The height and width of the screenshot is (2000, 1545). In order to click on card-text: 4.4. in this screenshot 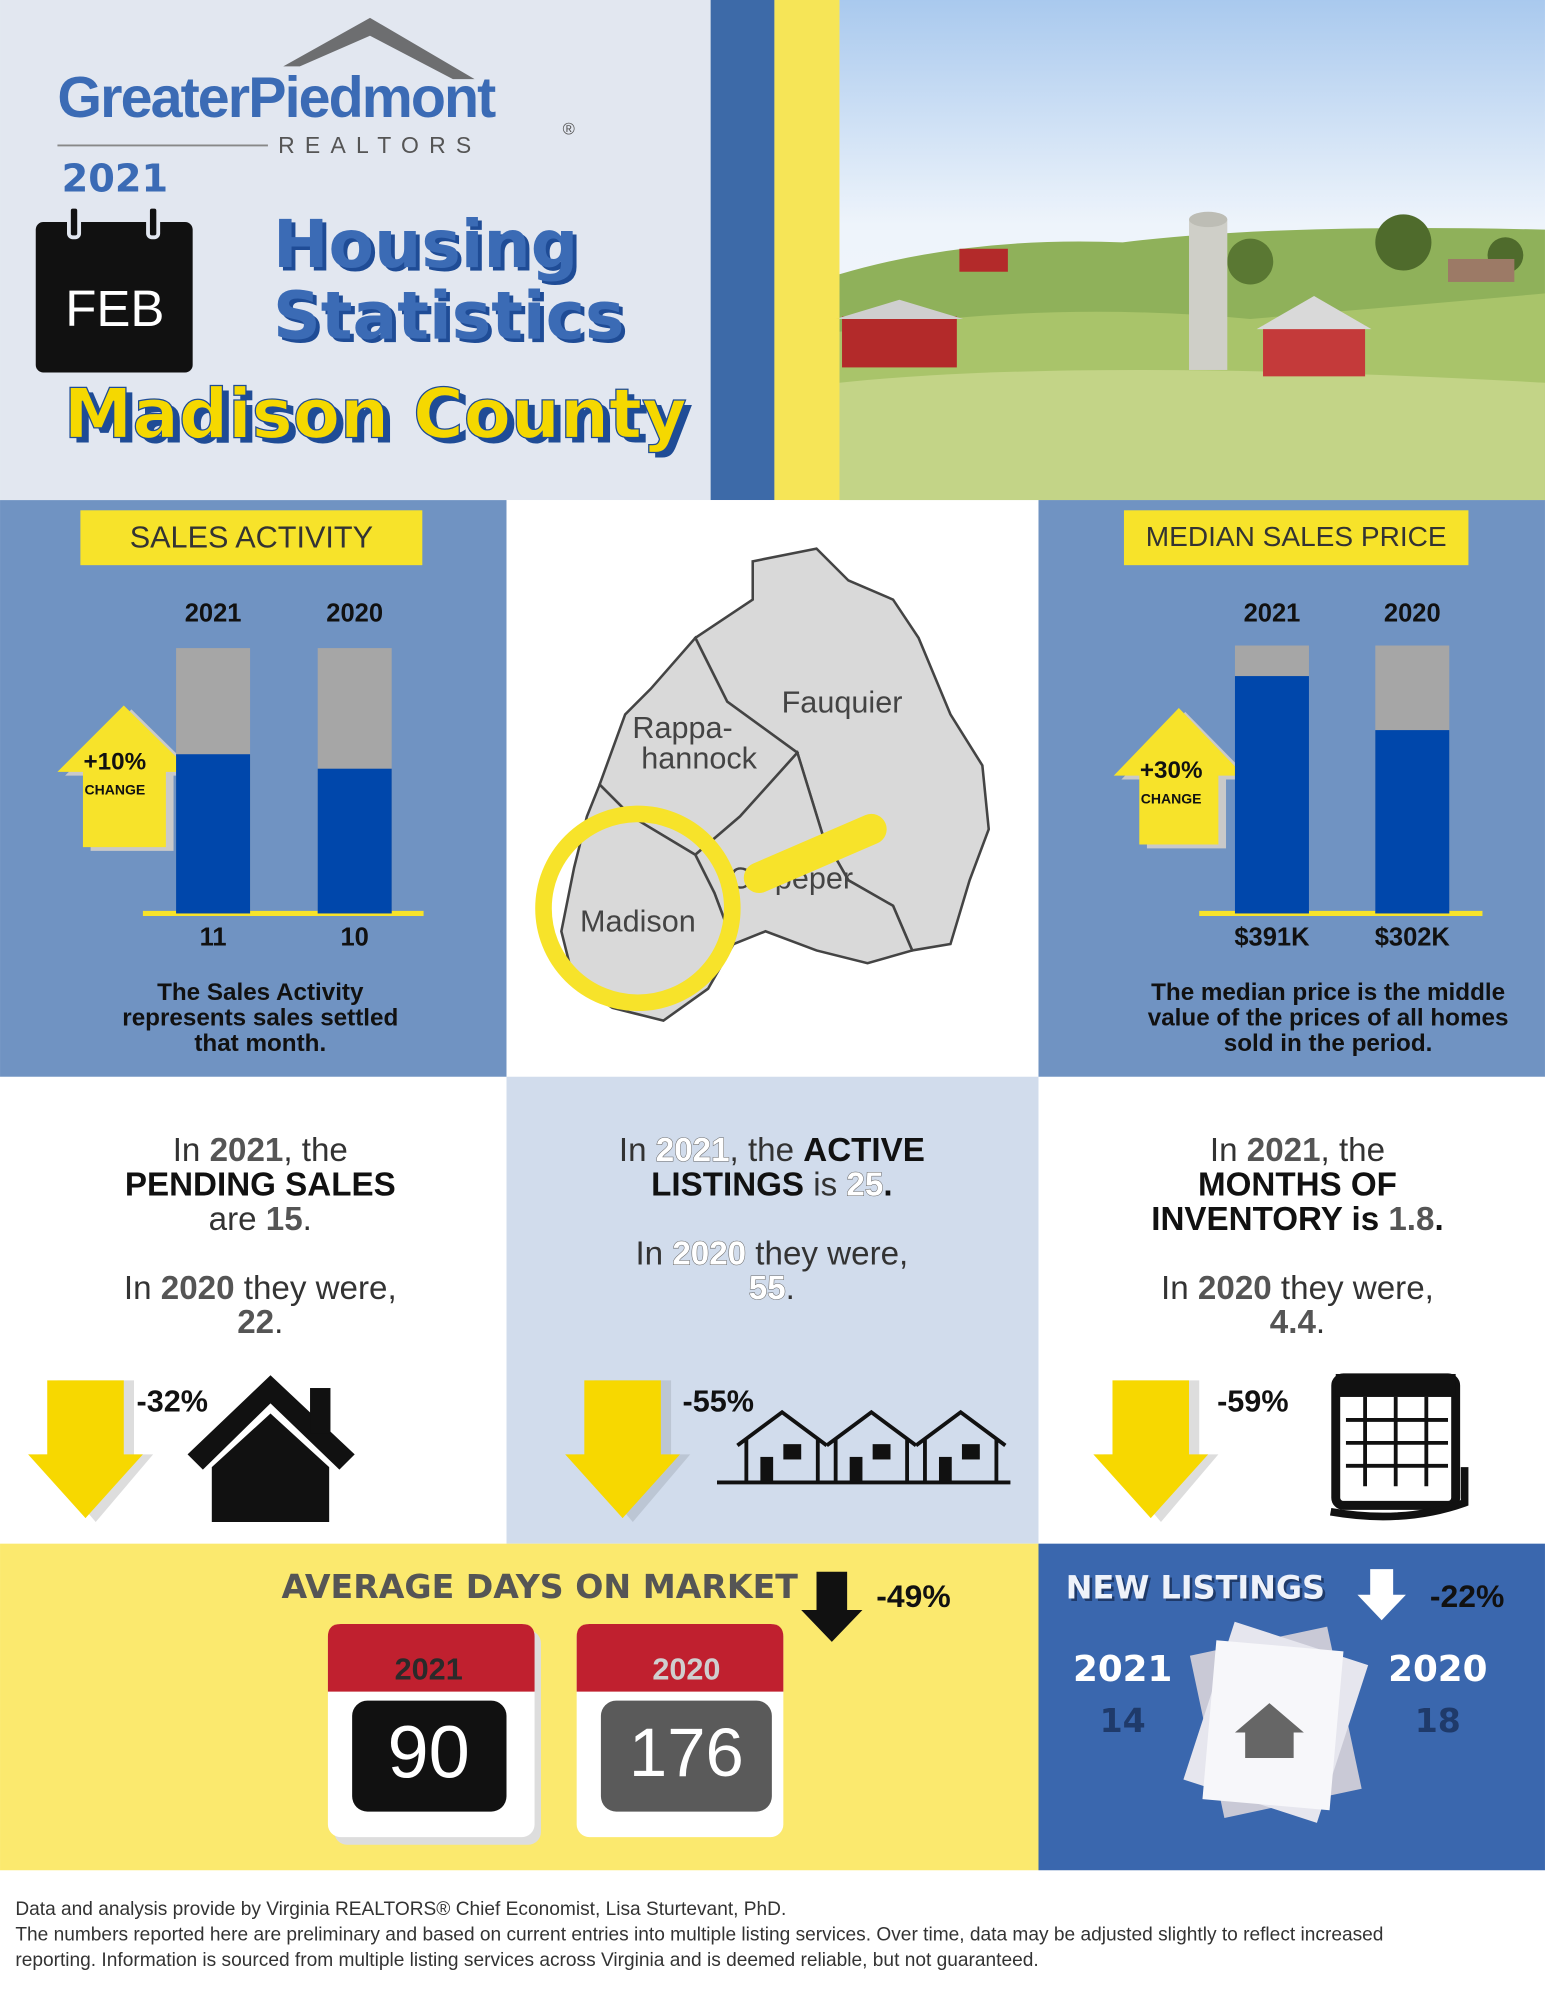, I will do `click(1297, 1322)`.